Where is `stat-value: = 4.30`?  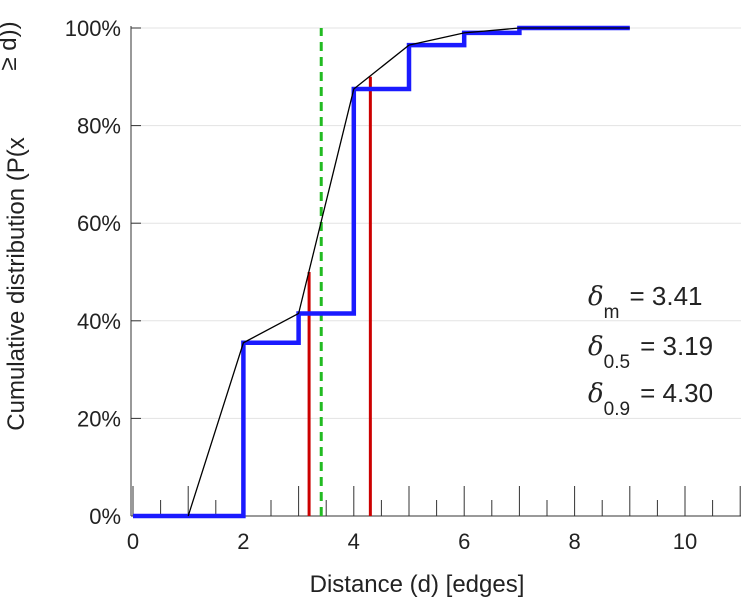 stat-value: = 4.30 is located at coordinates (676, 393).